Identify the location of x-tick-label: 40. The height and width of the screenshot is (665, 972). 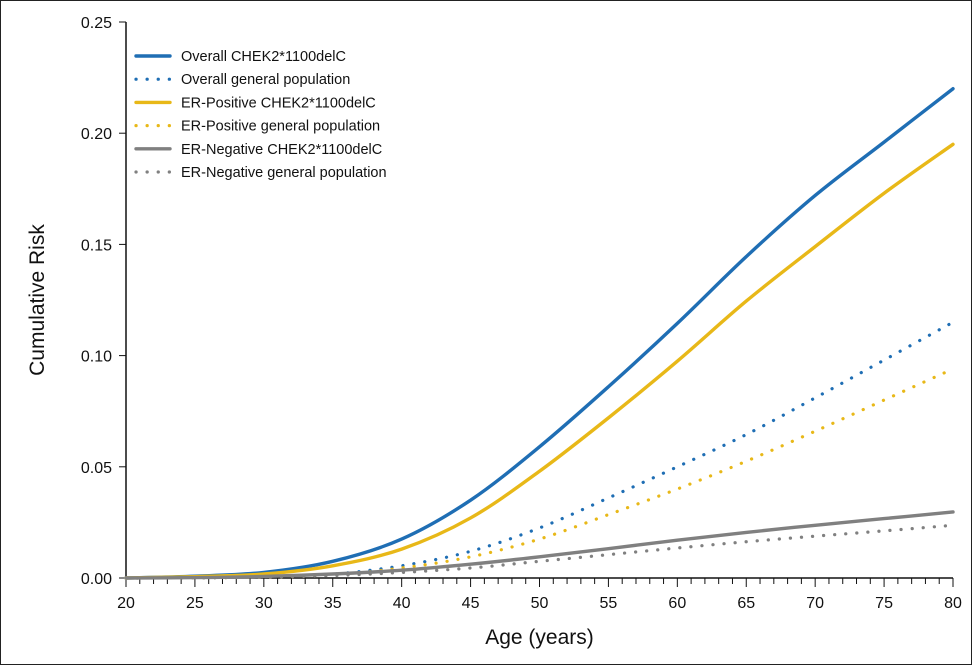
(402, 603).